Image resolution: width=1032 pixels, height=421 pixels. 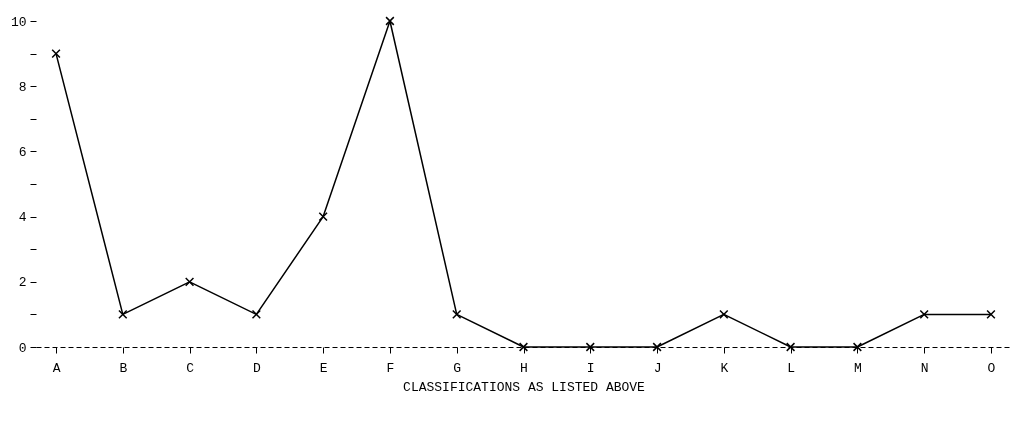 I want to click on x-tick-label: A, so click(x=56, y=368).